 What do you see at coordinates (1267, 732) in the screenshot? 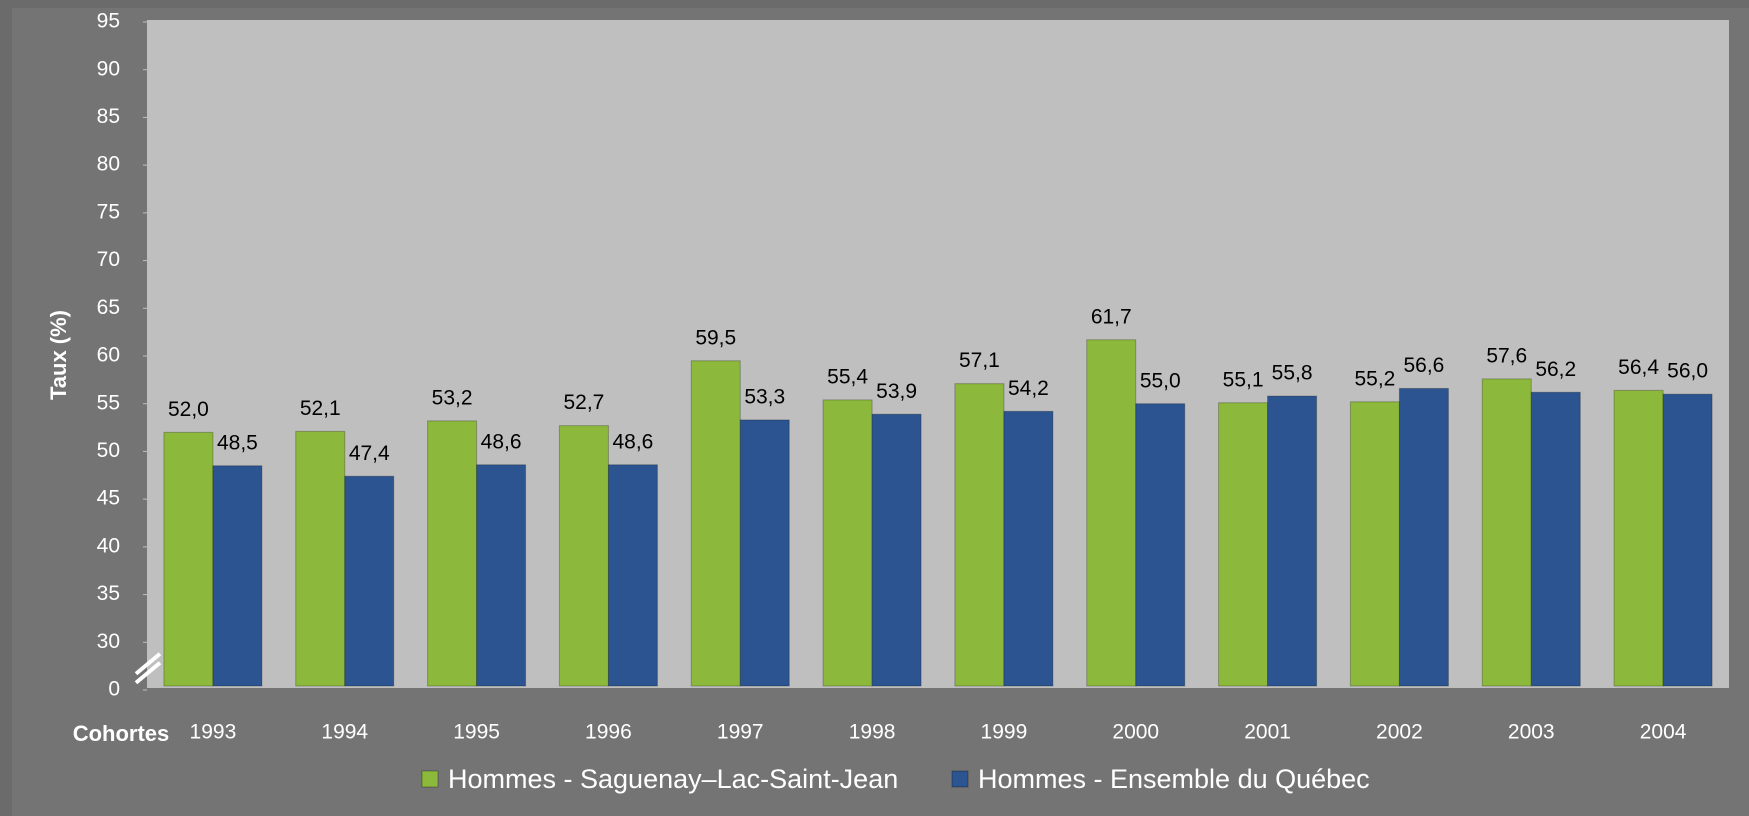
I see `x-tick-label: 2001` at bounding box center [1267, 732].